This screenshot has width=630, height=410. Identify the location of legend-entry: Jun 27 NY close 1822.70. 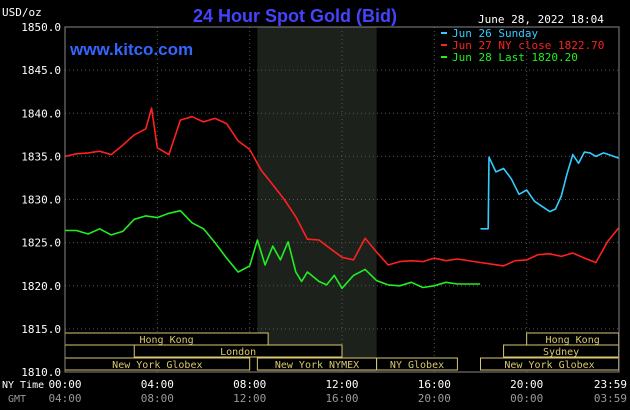
(528, 45).